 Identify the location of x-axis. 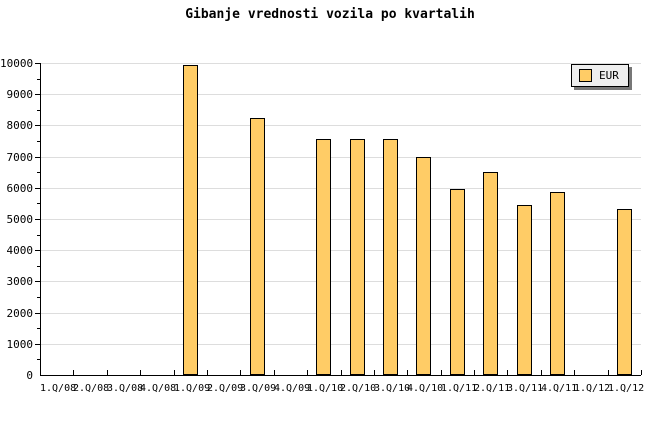
(340, 375).